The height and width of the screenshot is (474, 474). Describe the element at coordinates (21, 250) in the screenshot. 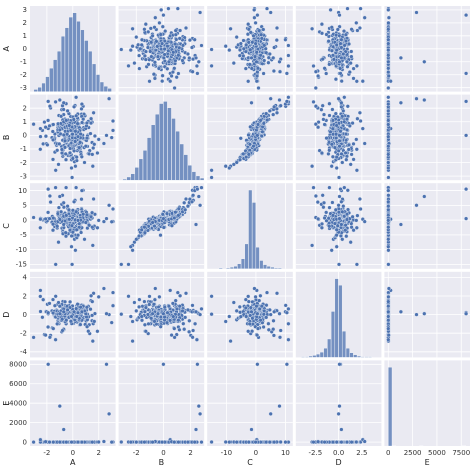

I see `y-tick-label: -10` at that location.